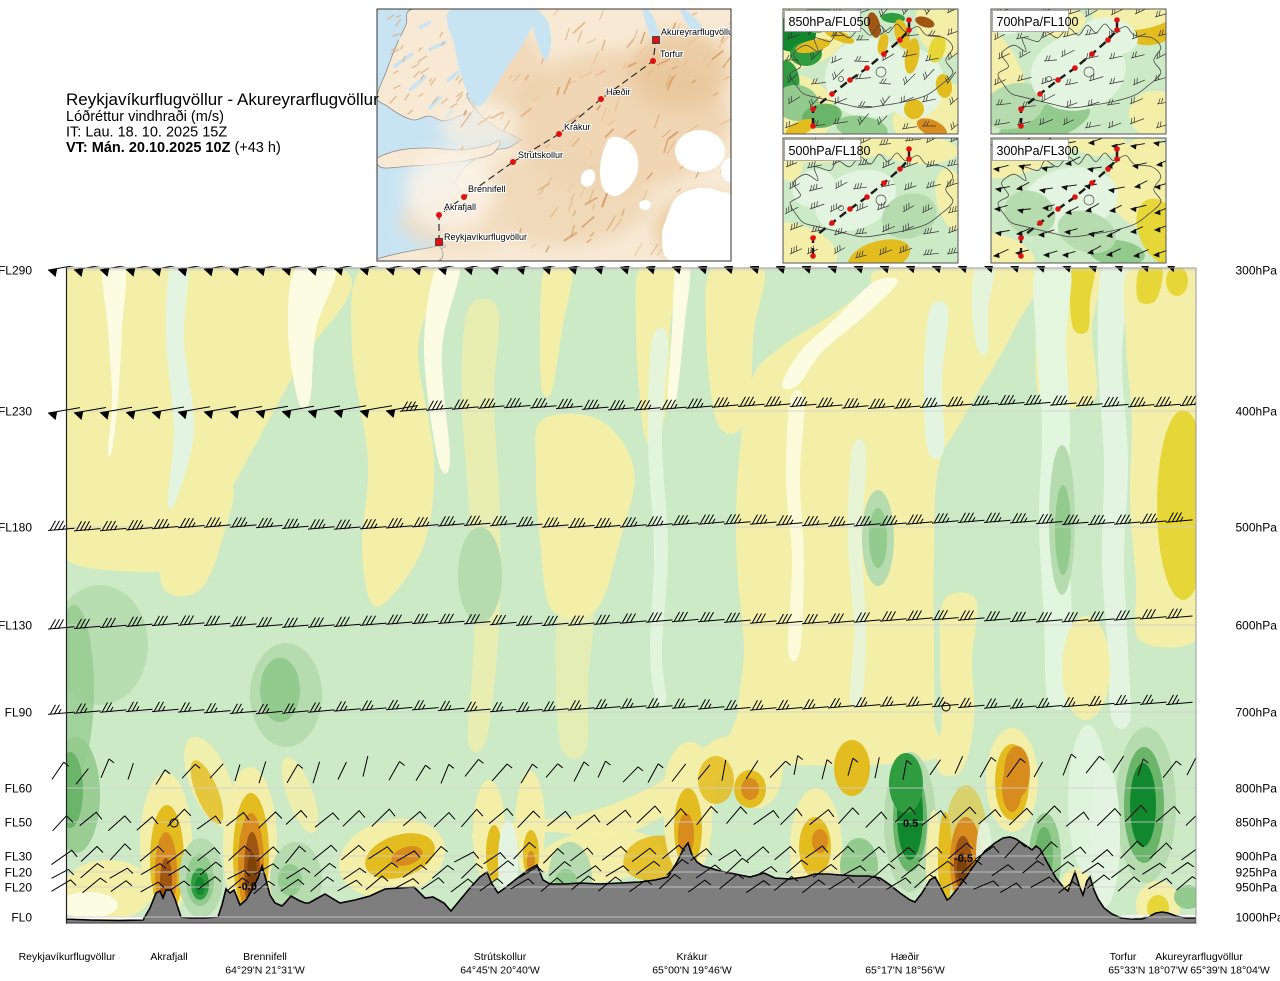  I want to click on svg-text: 65°33'N 18°07'W, so click(1148, 971).